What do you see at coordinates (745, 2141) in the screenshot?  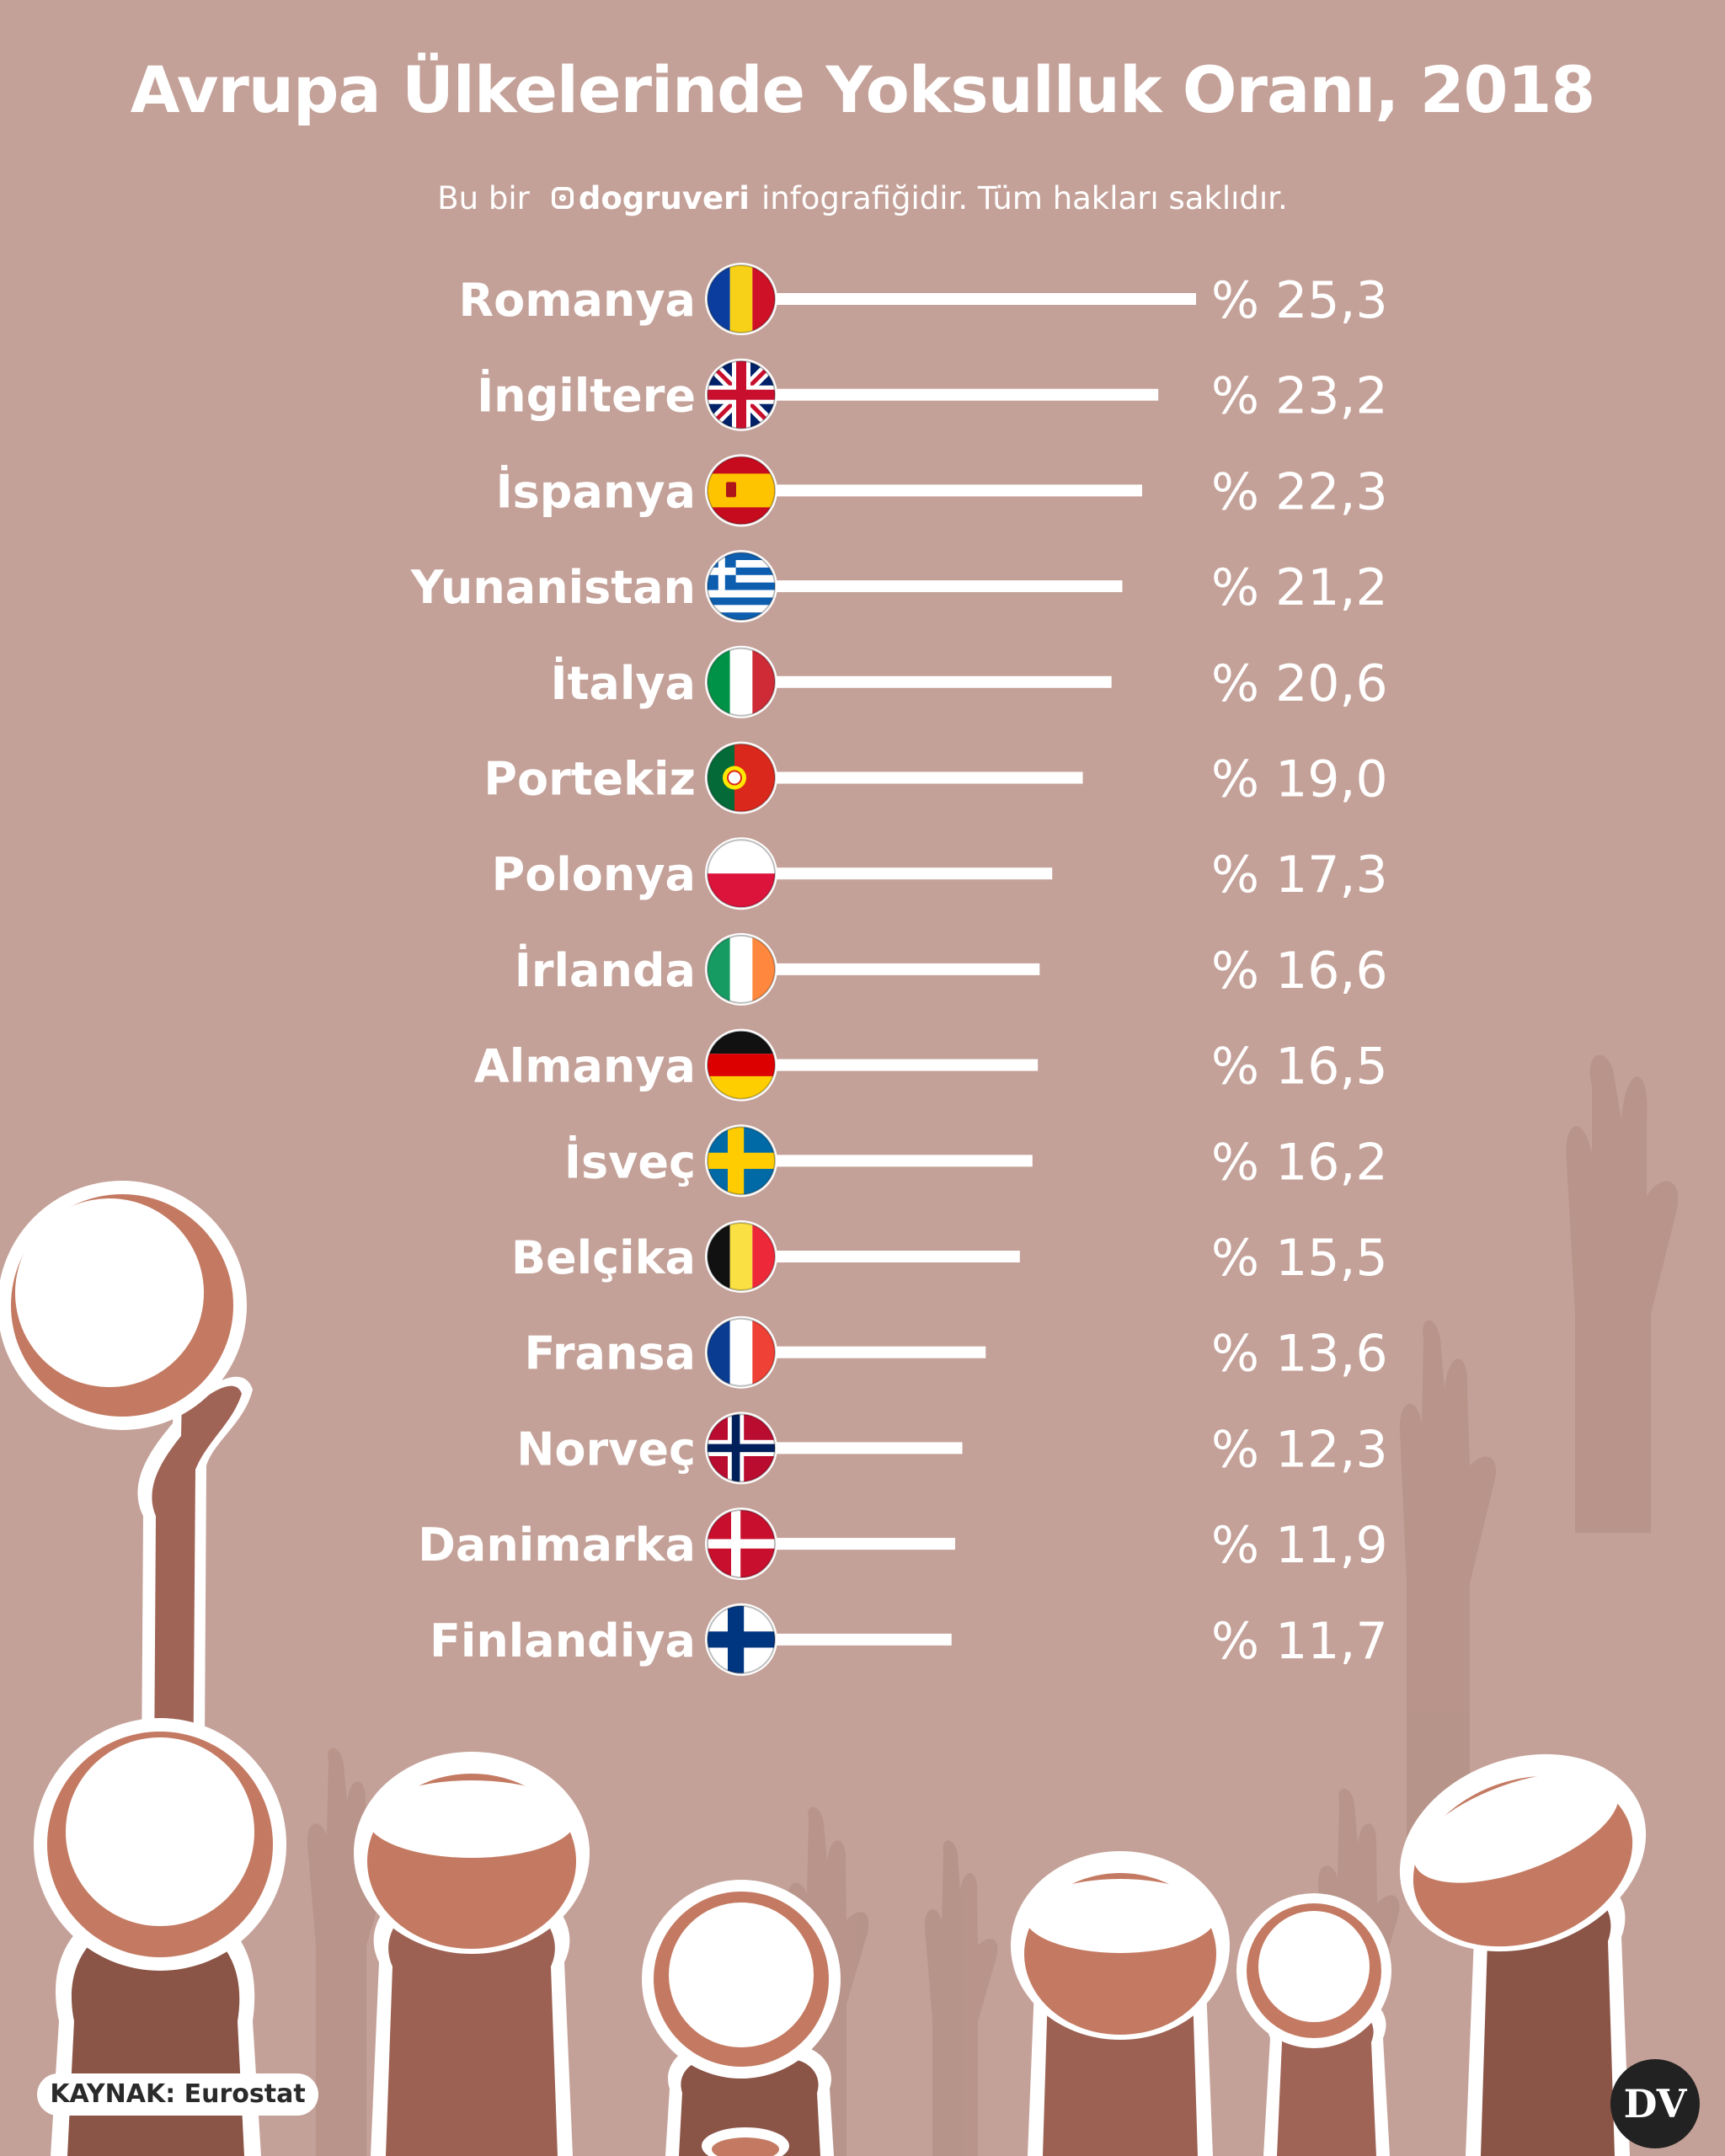 I see `small-bowl-icon` at bounding box center [745, 2141].